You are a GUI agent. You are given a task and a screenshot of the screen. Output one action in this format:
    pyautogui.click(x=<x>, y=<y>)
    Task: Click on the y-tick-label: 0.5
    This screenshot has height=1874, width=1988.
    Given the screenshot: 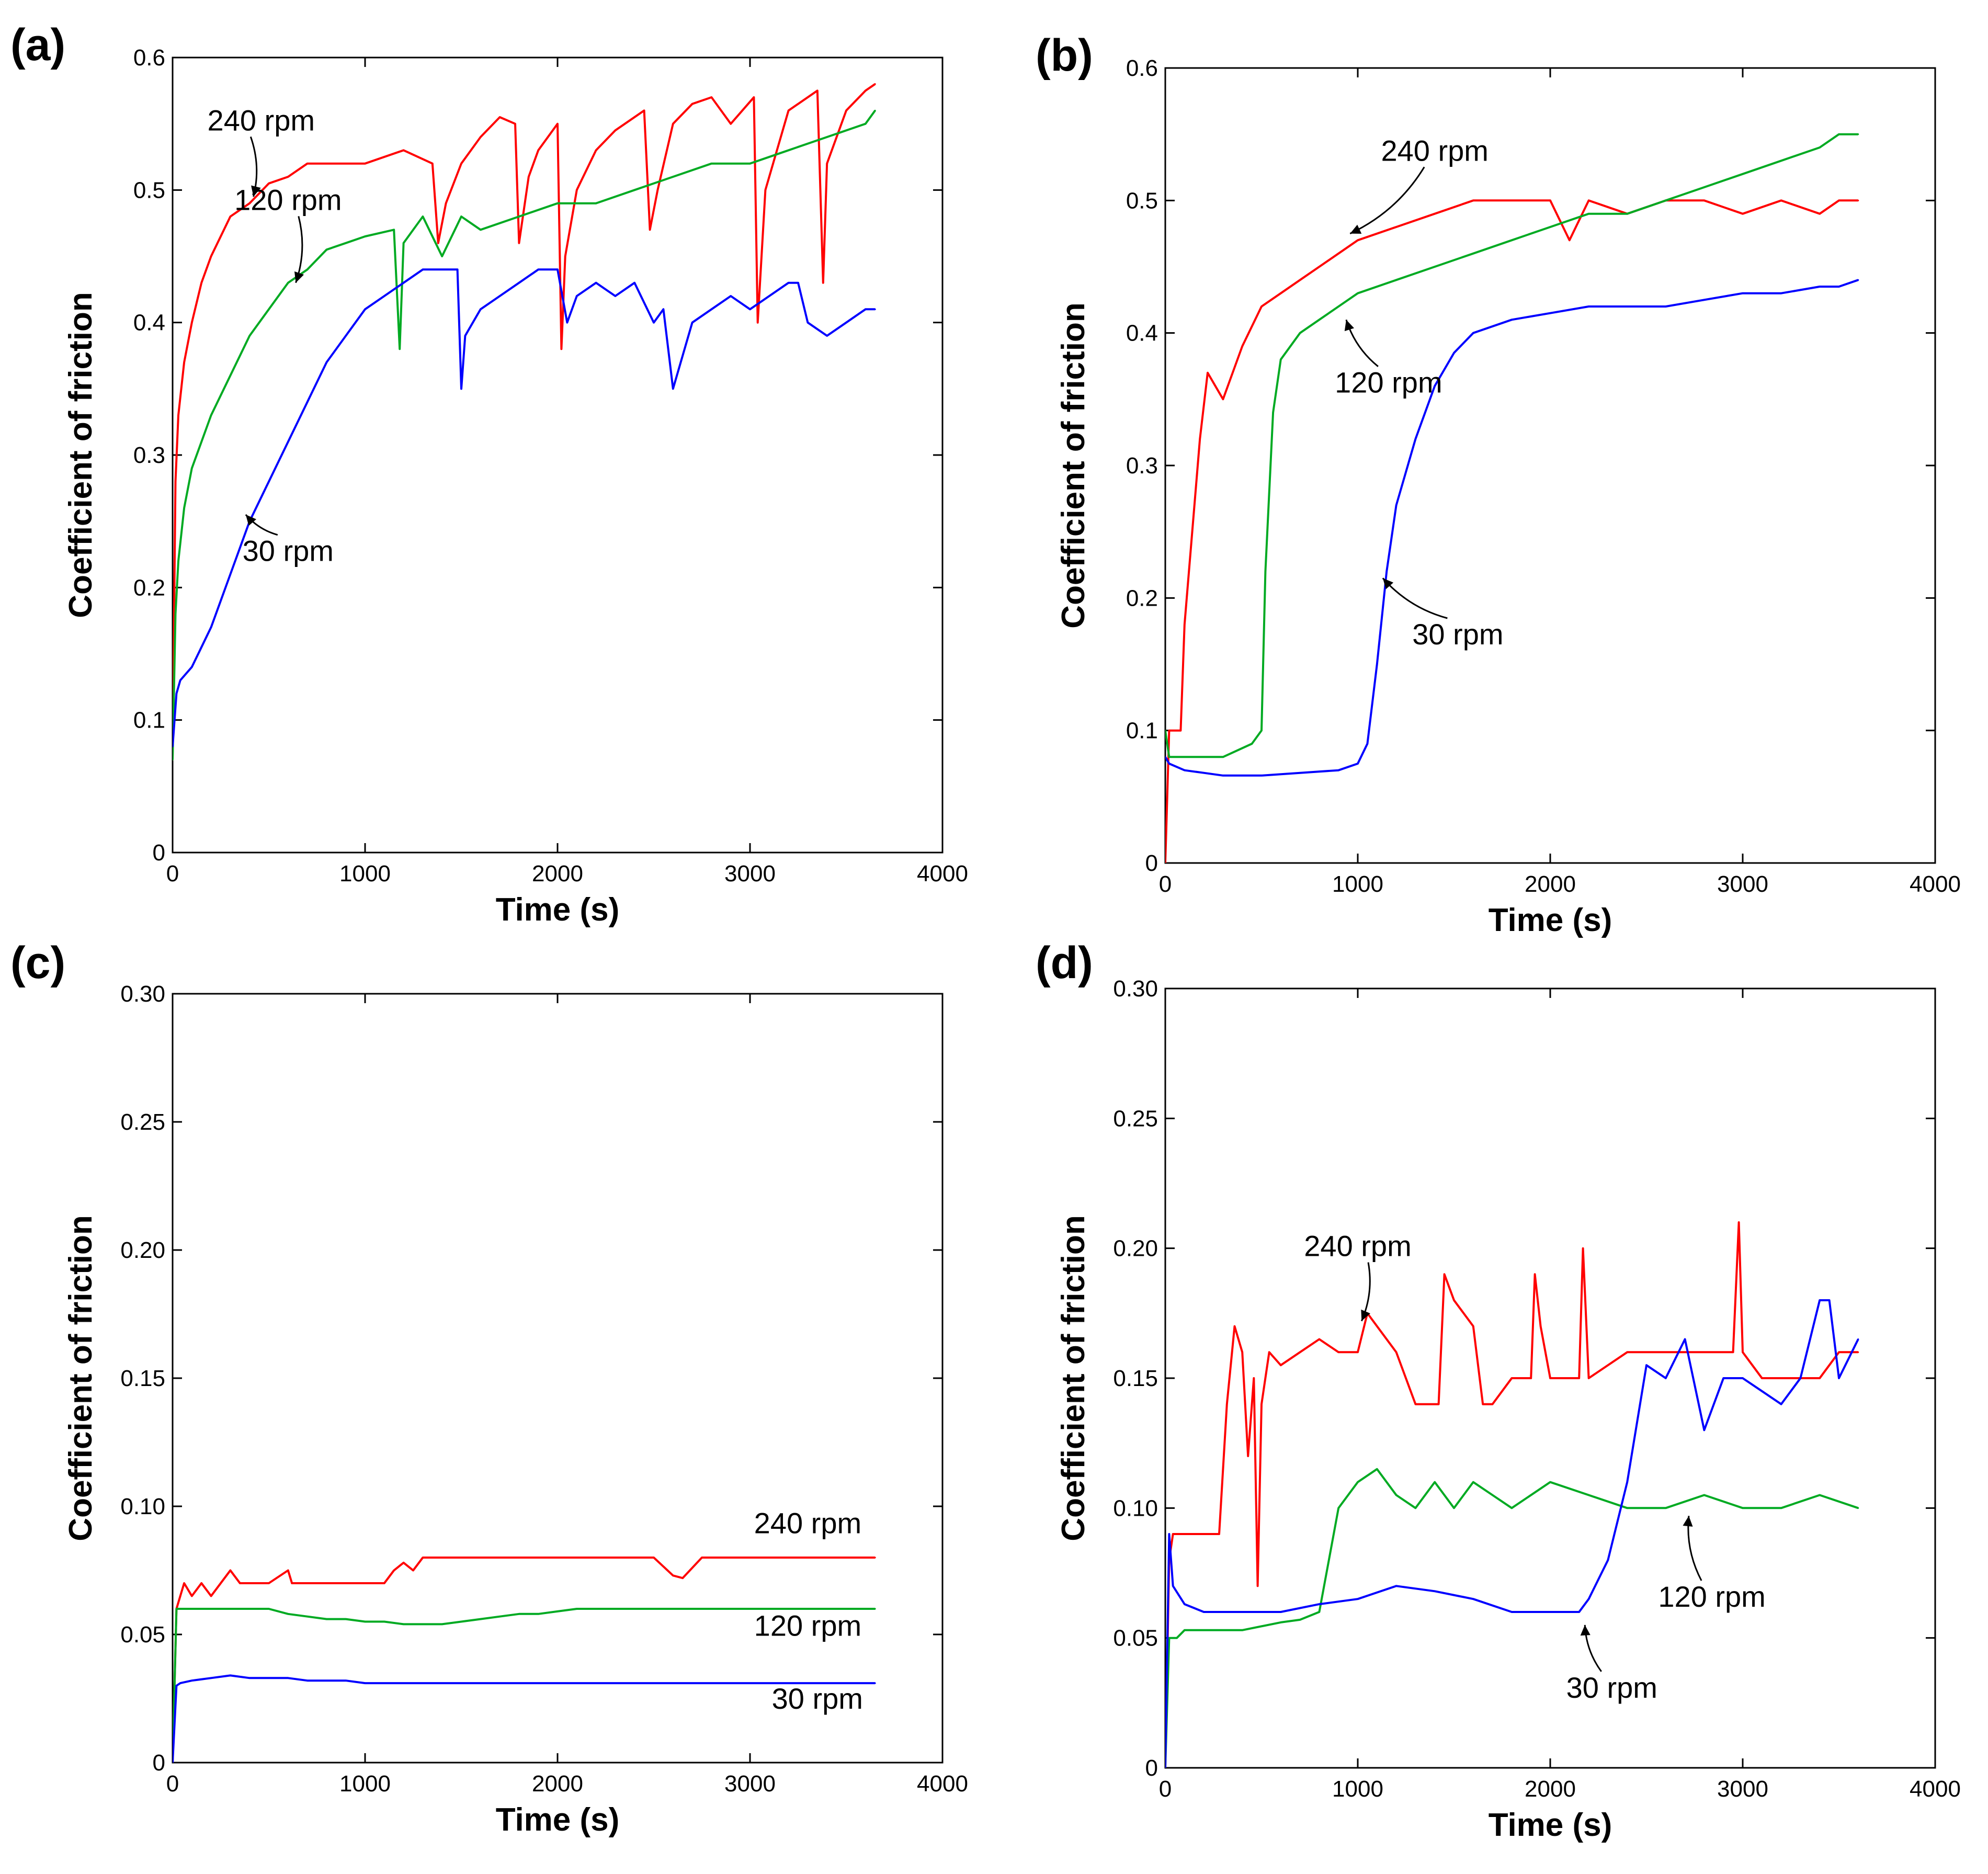 What is the action you would take?
    pyautogui.click(x=1142, y=200)
    